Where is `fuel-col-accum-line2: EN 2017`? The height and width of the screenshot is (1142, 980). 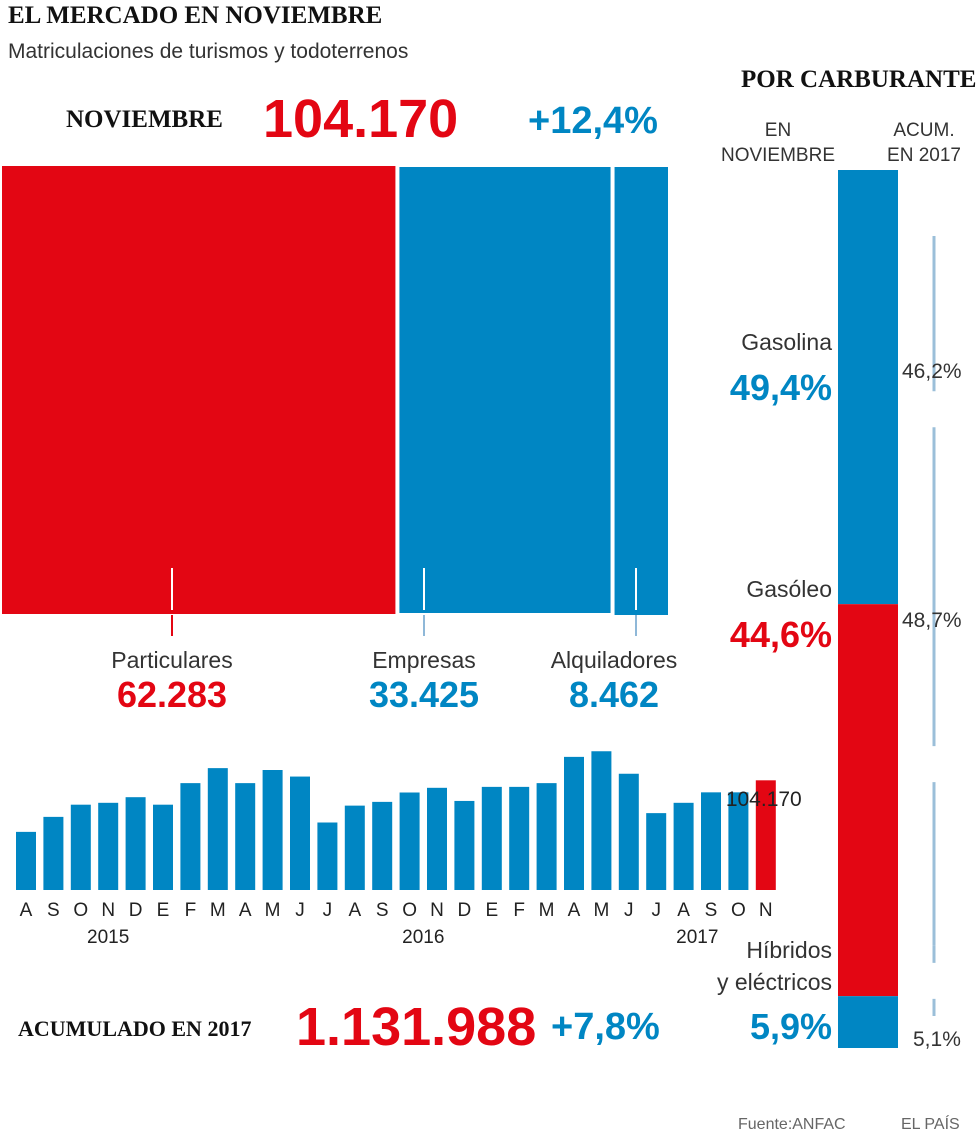
fuel-col-accum-line2: EN 2017 is located at coordinates (924, 155).